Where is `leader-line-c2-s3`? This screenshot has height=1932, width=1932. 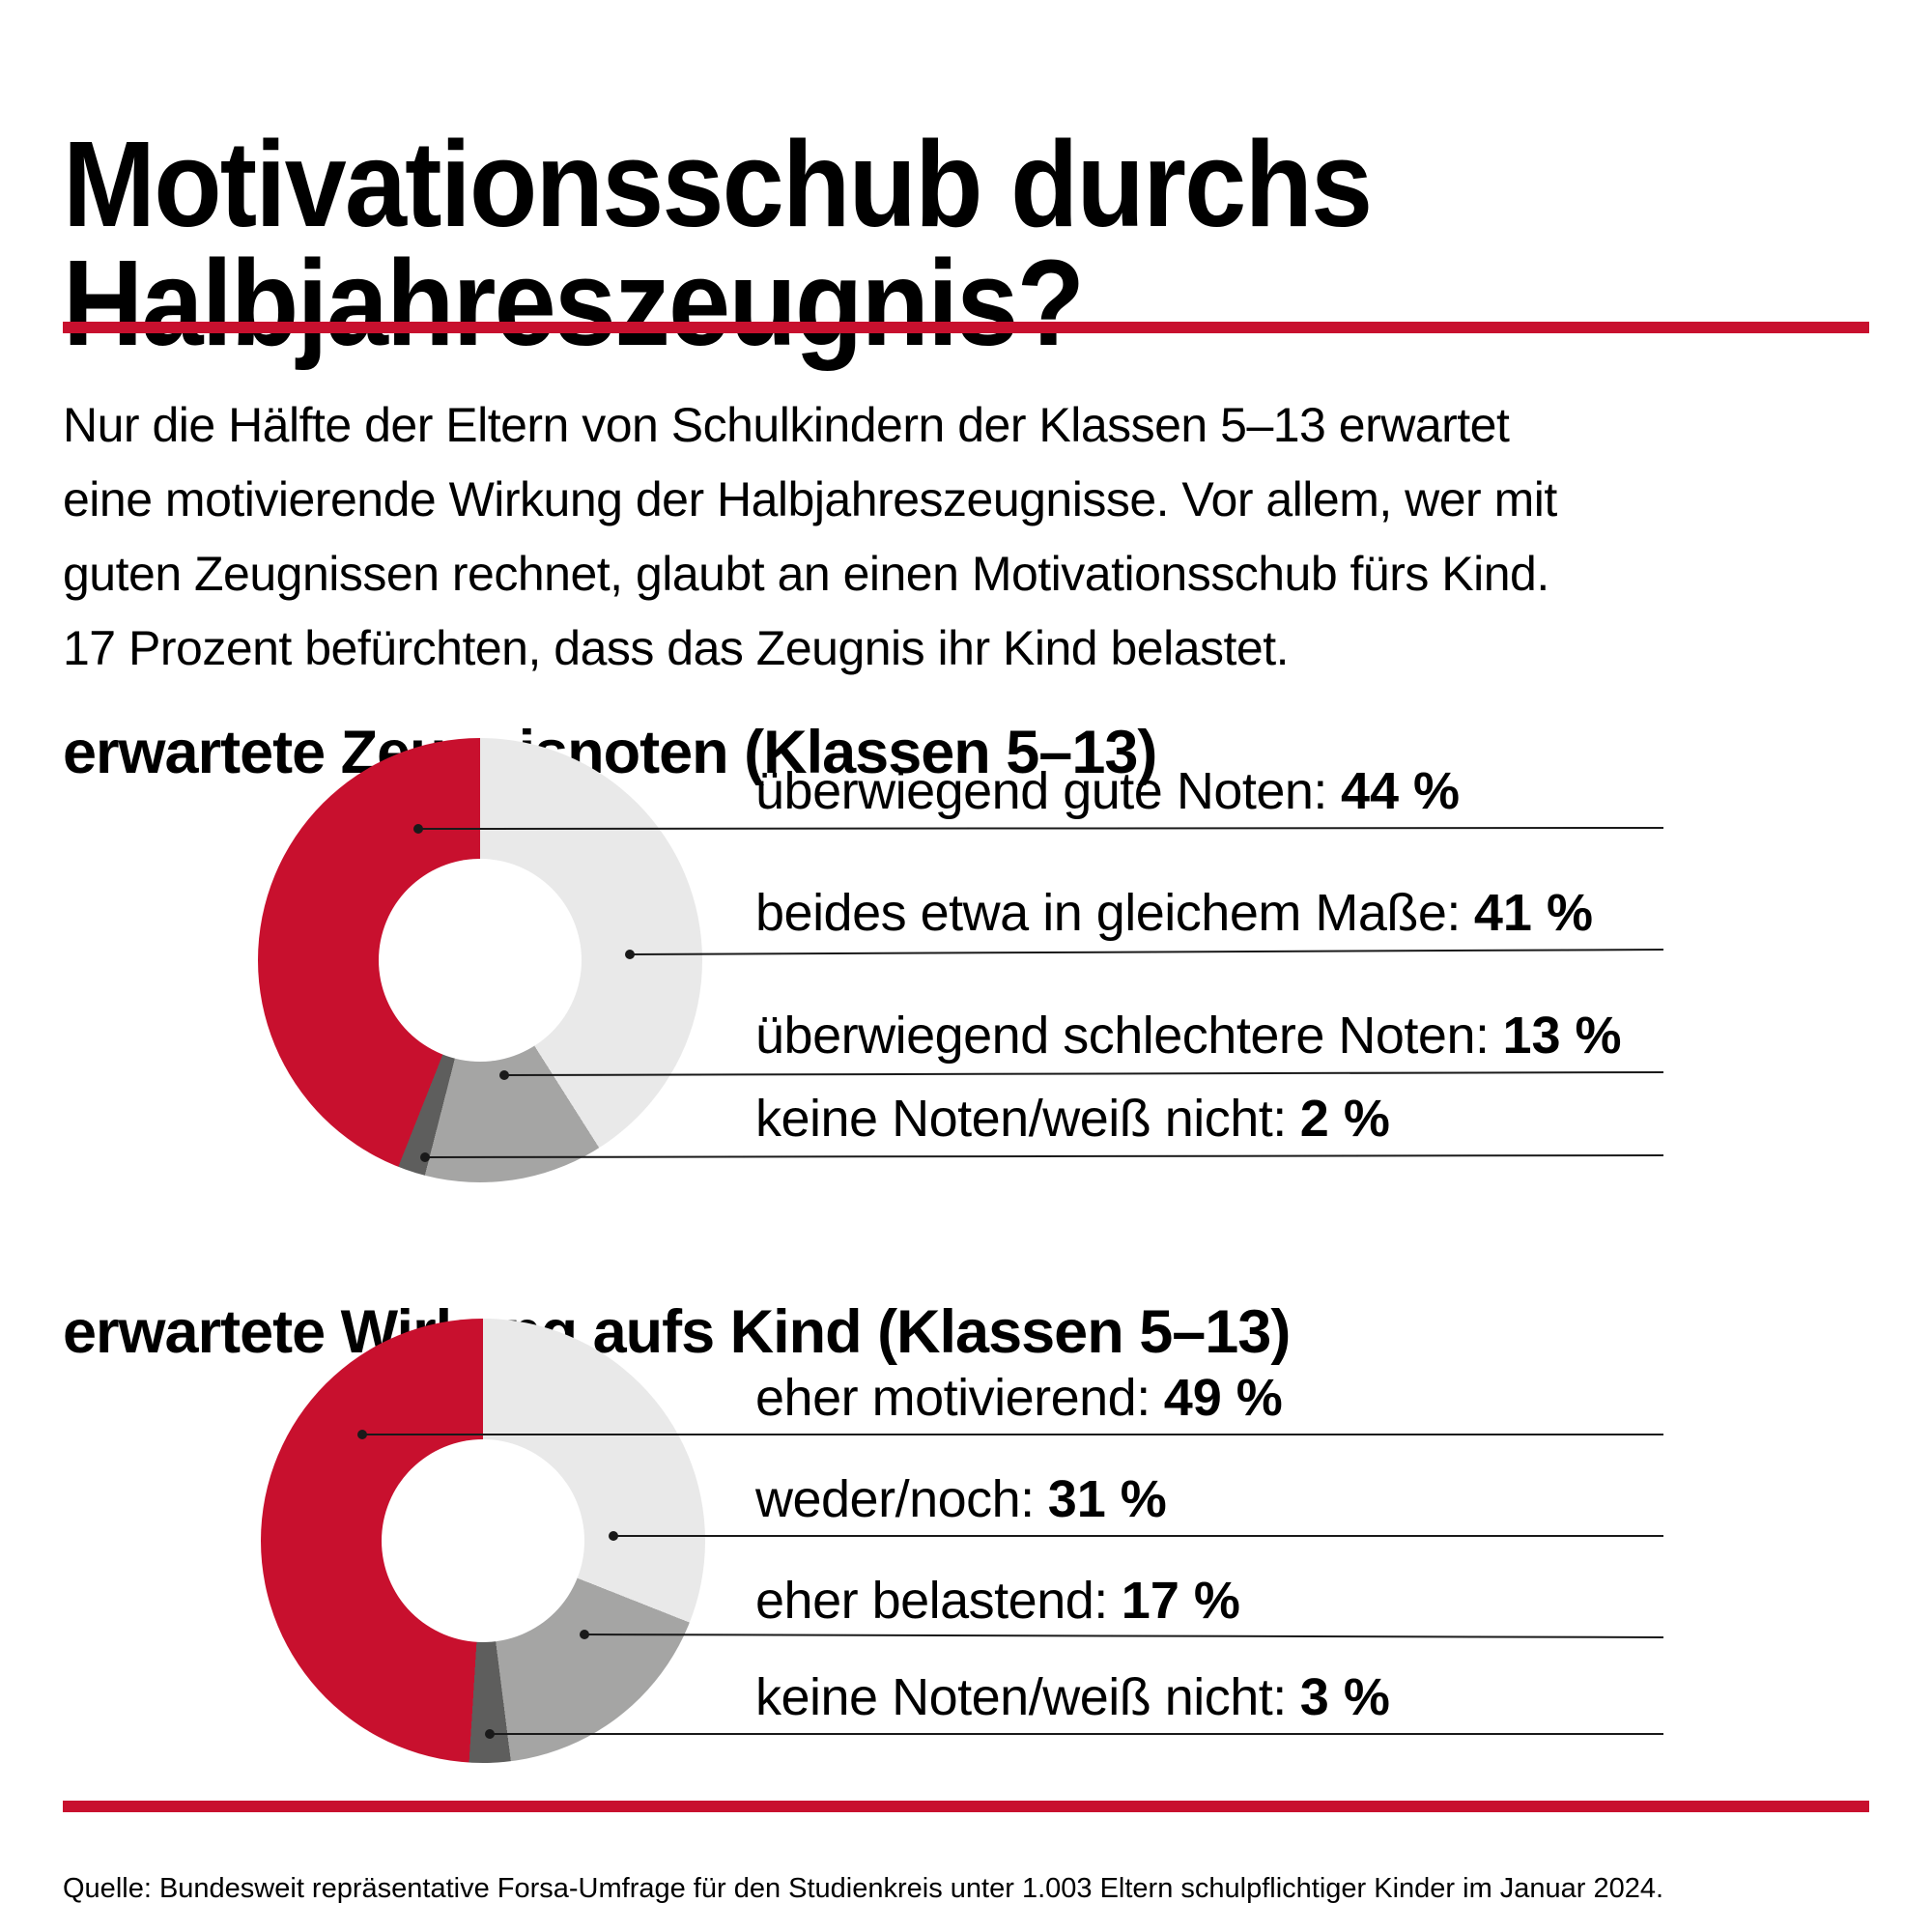
leader-line-c2-s3 is located at coordinates (1123, 1636).